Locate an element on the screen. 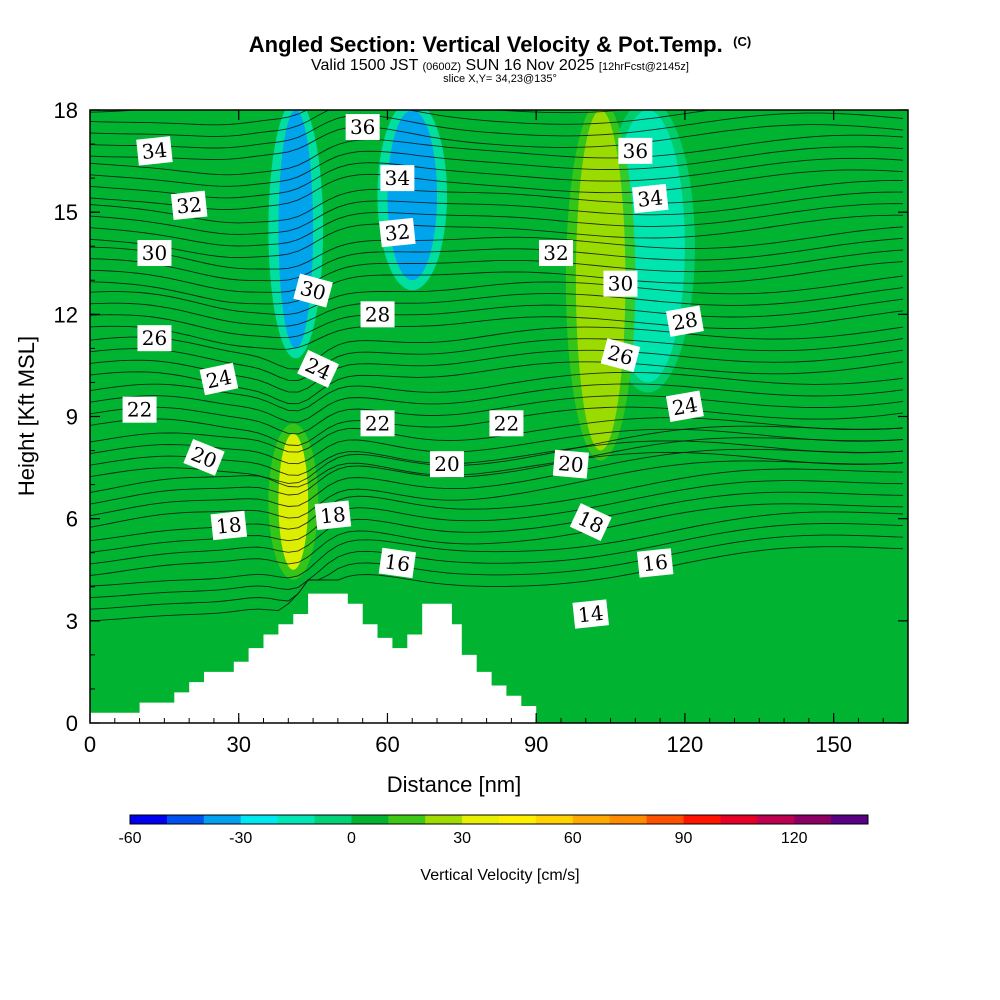 Image resolution: width=1000 pixels, height=1000 pixels. contour-label-27: 28 is located at coordinates (684, 321).